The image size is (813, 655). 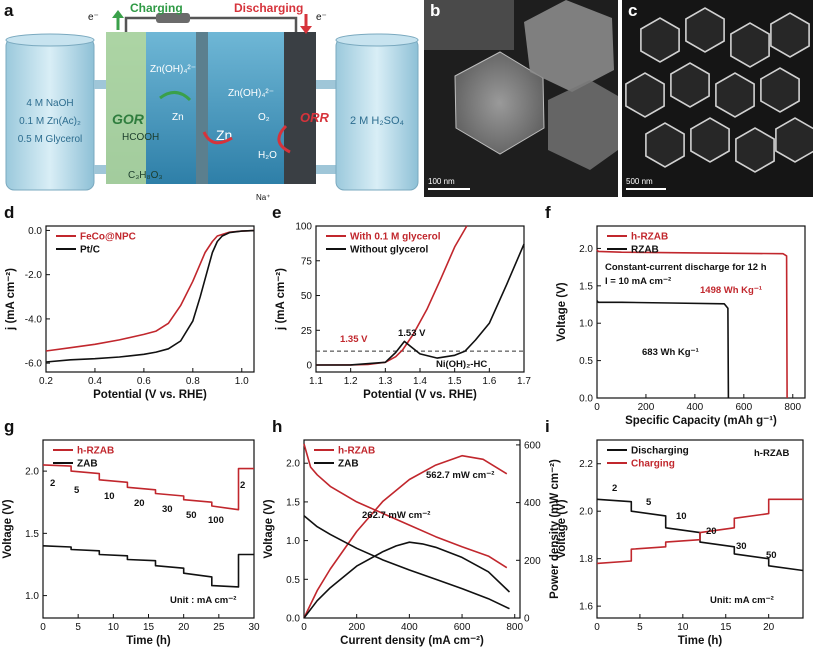 I want to click on y-tick-label: -6.0, so click(x=34, y=364).